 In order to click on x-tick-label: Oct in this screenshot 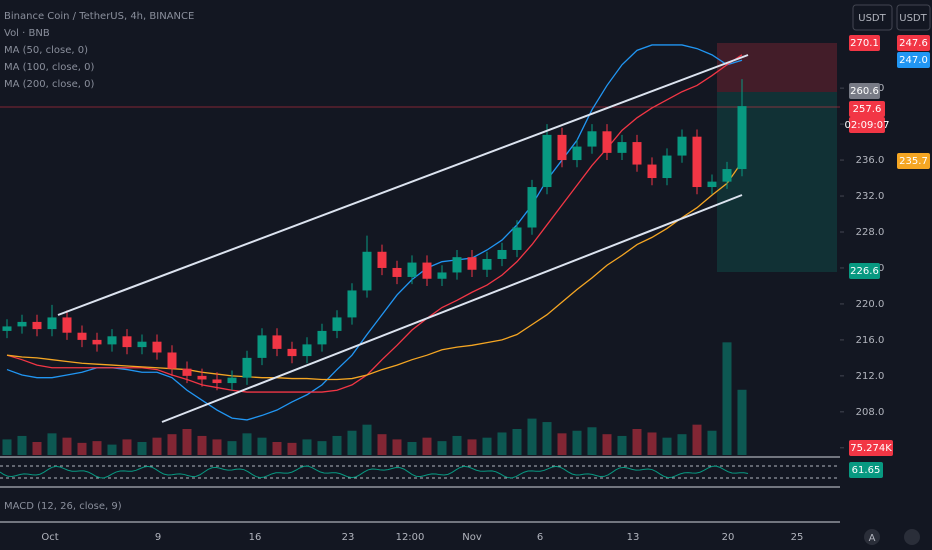, I will do `click(49, 537)`.